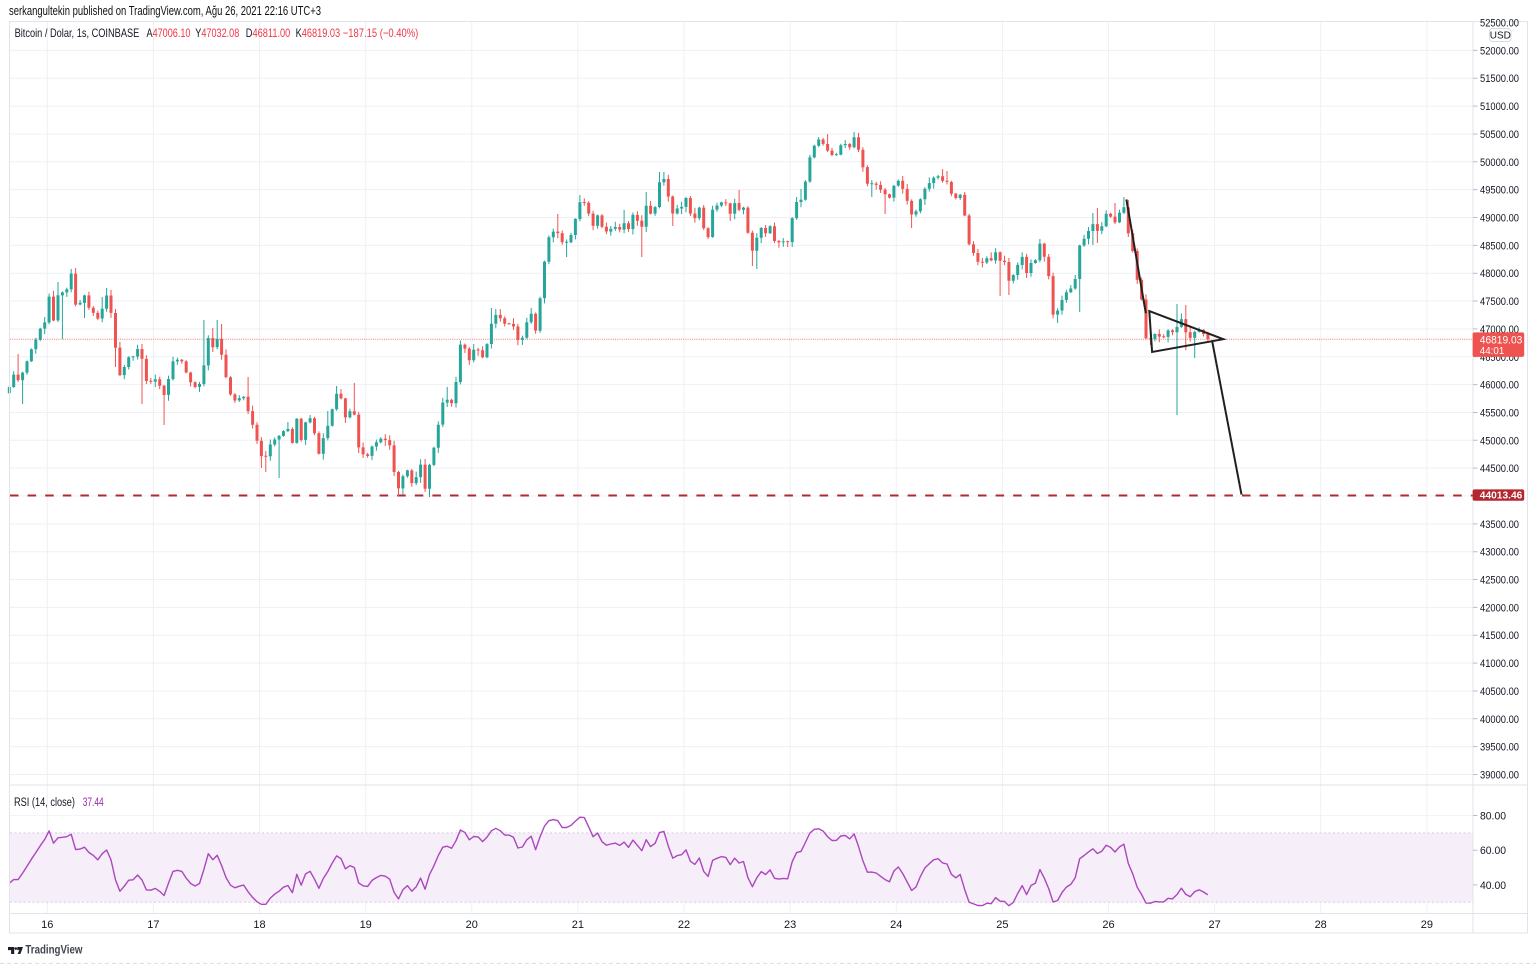  What do you see at coordinates (1499, 219) in the screenshot?
I see `svg-text: 49000.00` at bounding box center [1499, 219].